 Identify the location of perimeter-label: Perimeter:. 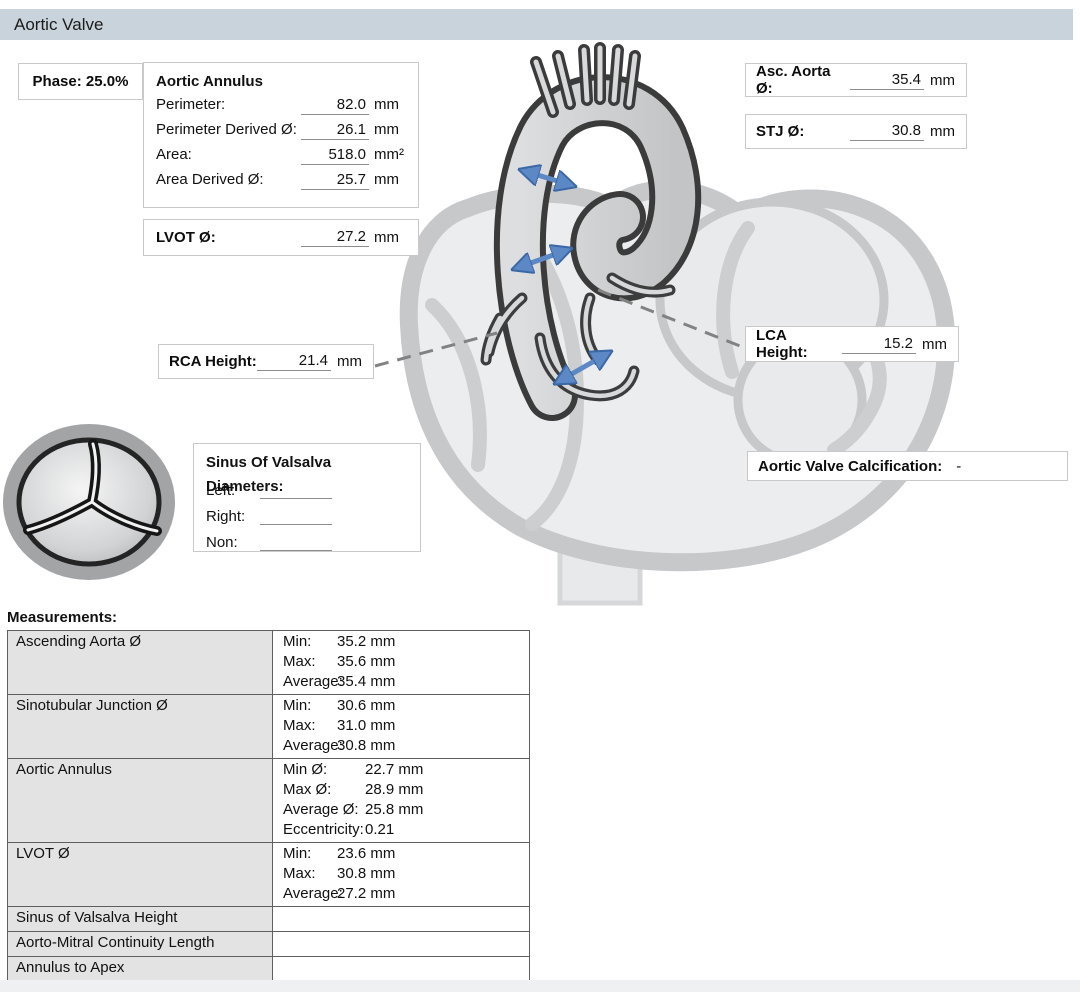
(191, 104).